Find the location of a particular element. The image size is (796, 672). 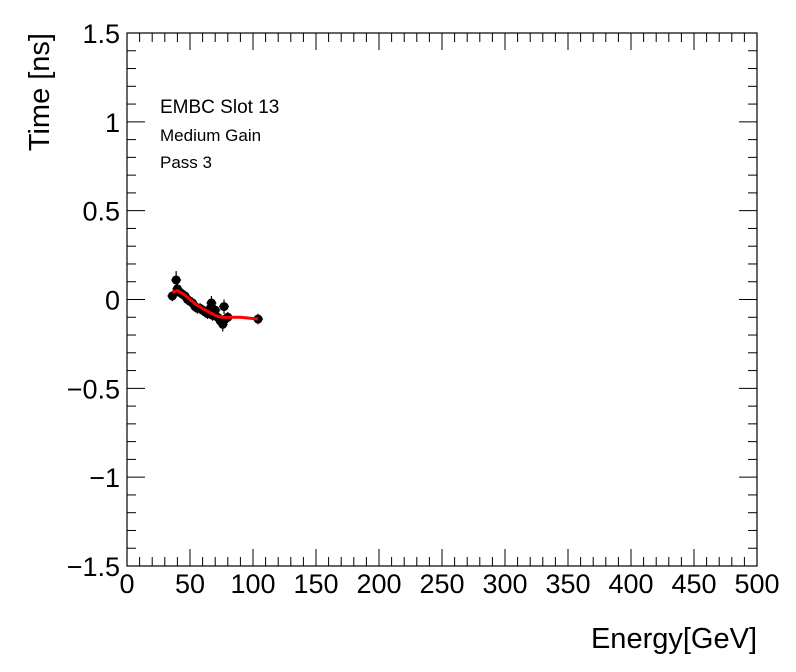

x-tick-label: 500 is located at coordinates (756, 584).